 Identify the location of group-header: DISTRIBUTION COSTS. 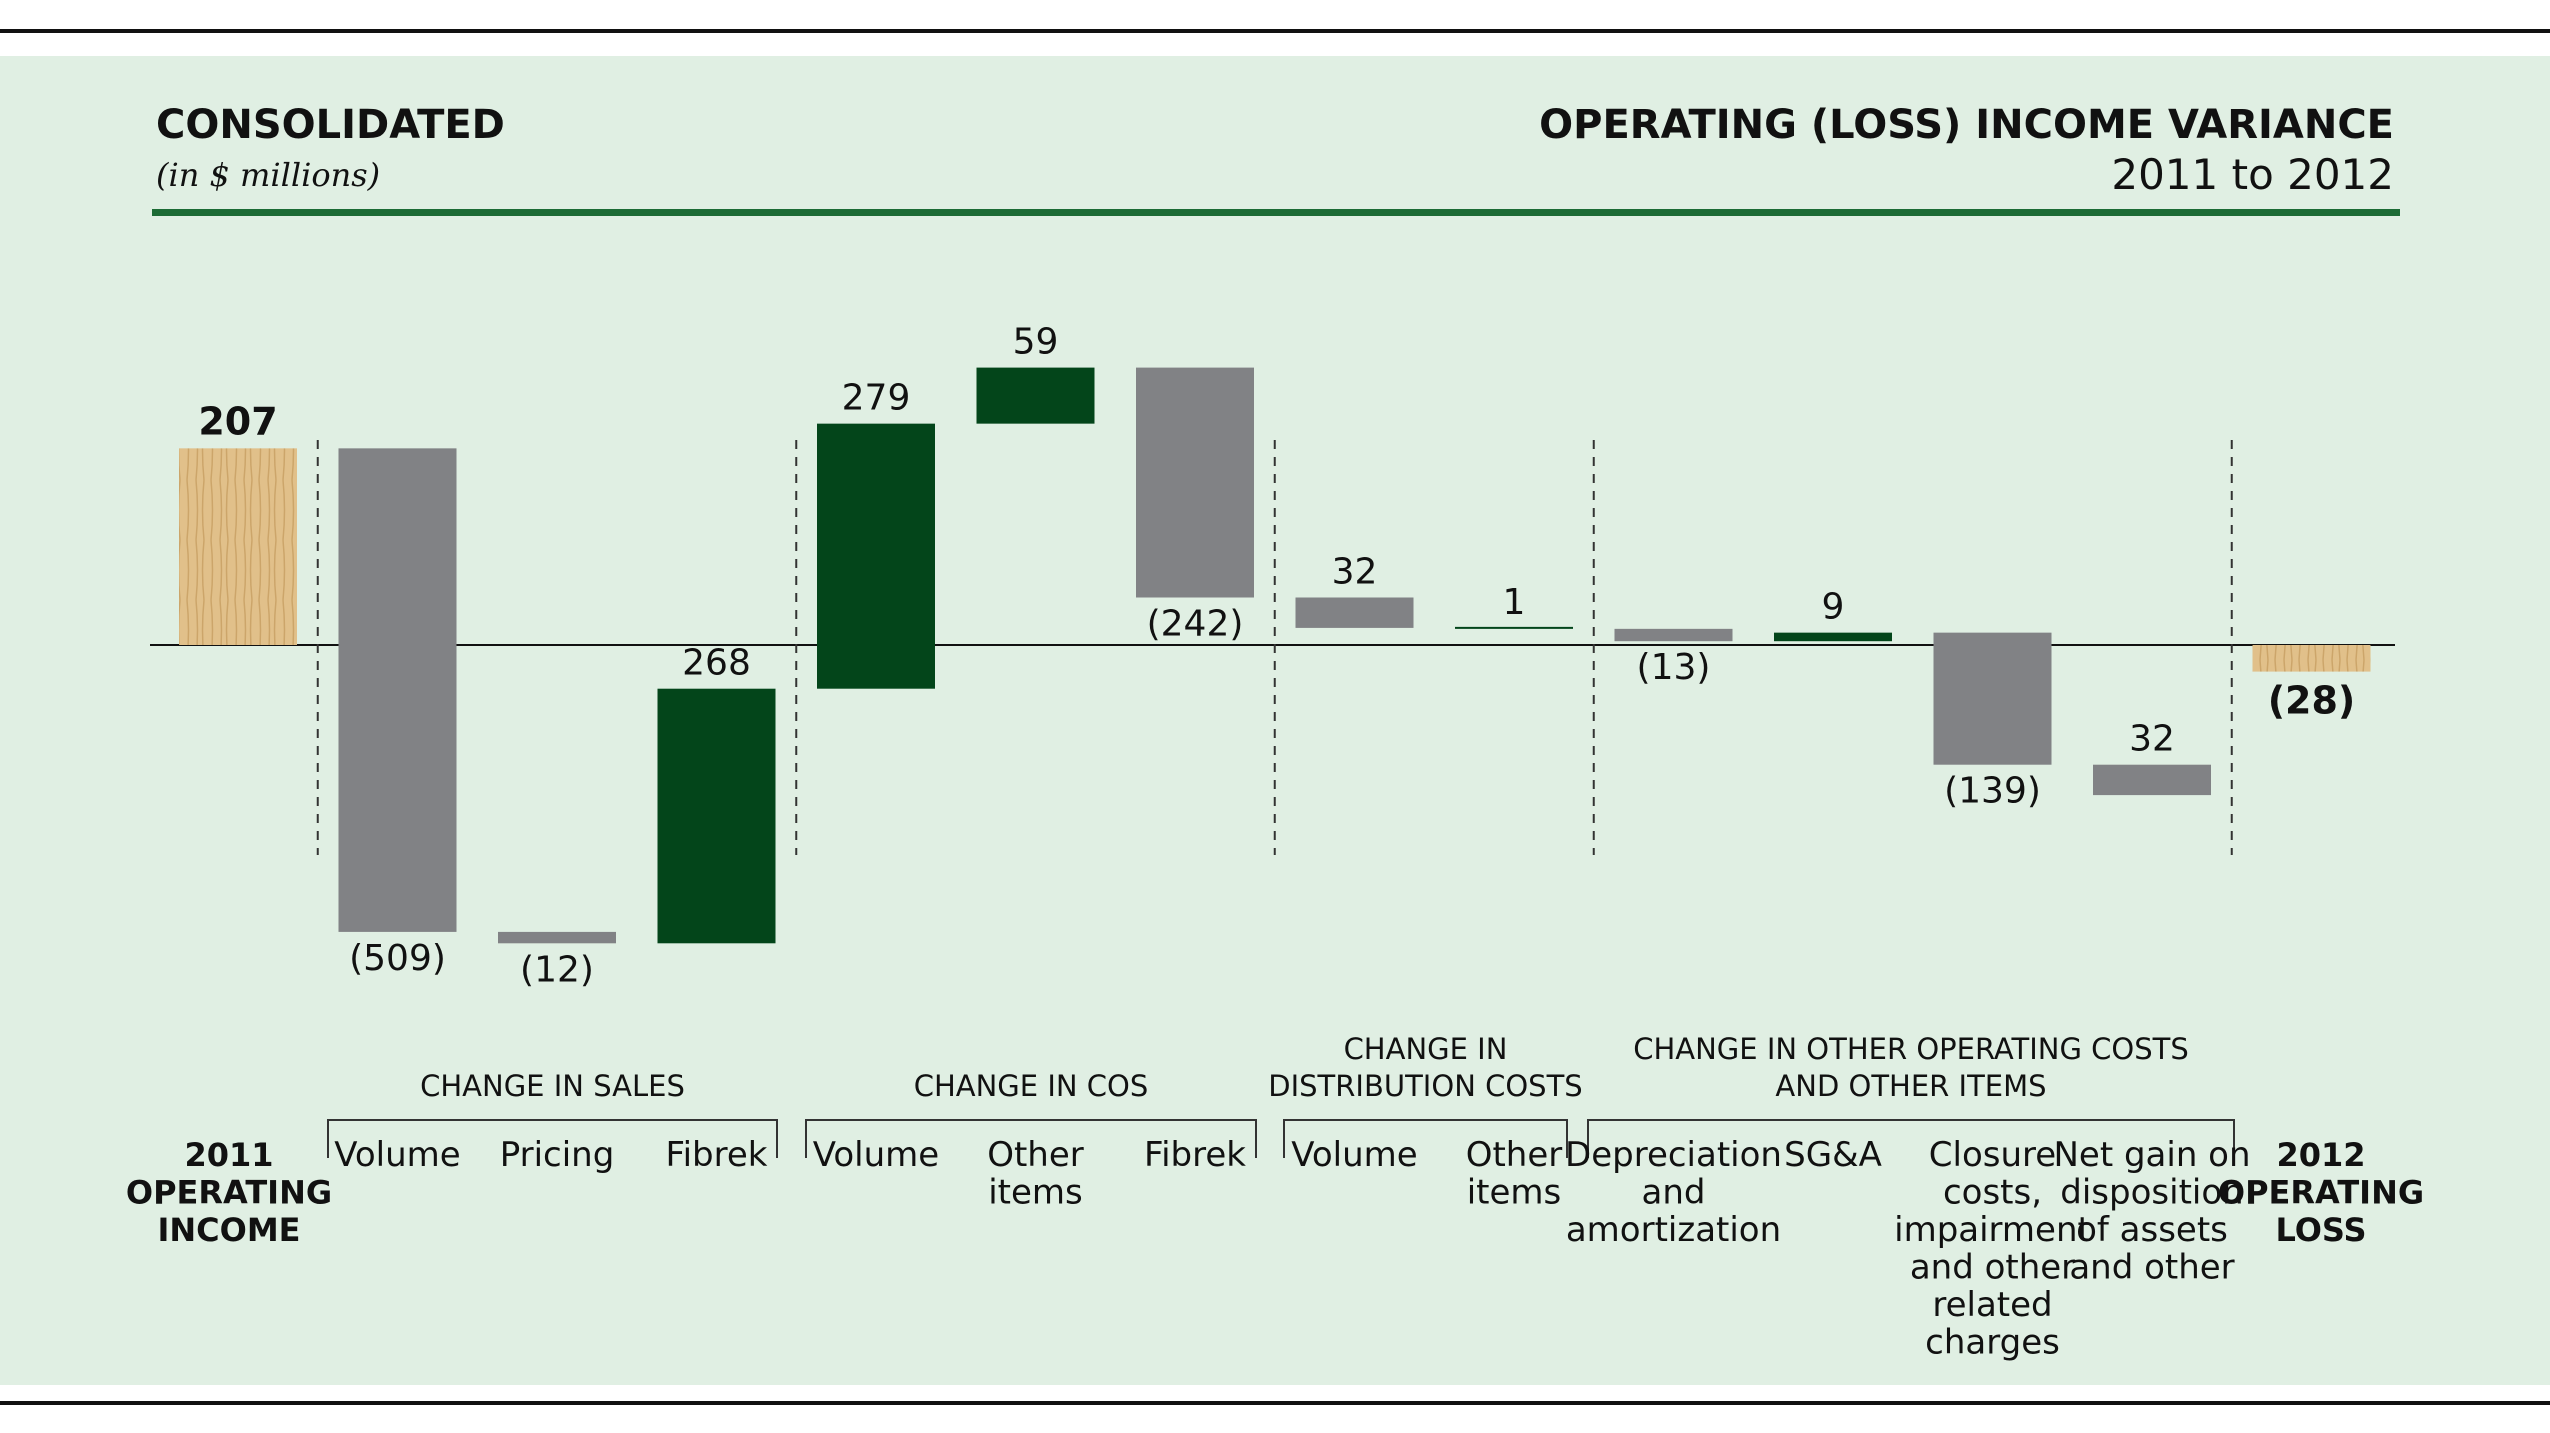
(1425, 1086).